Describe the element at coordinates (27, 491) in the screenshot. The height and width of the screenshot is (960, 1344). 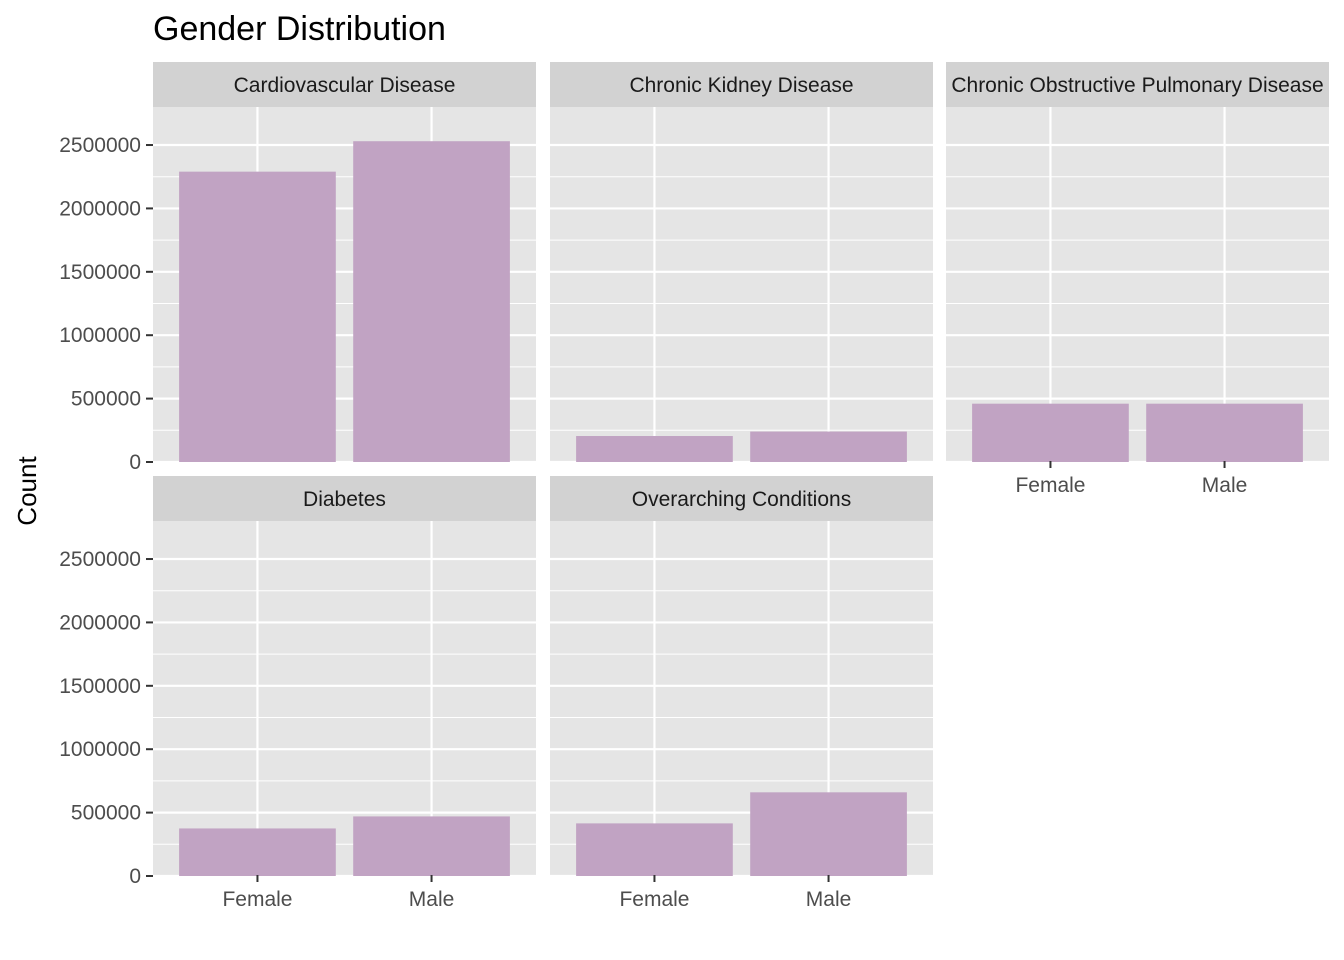
I see `y-axis-label: Count` at that location.